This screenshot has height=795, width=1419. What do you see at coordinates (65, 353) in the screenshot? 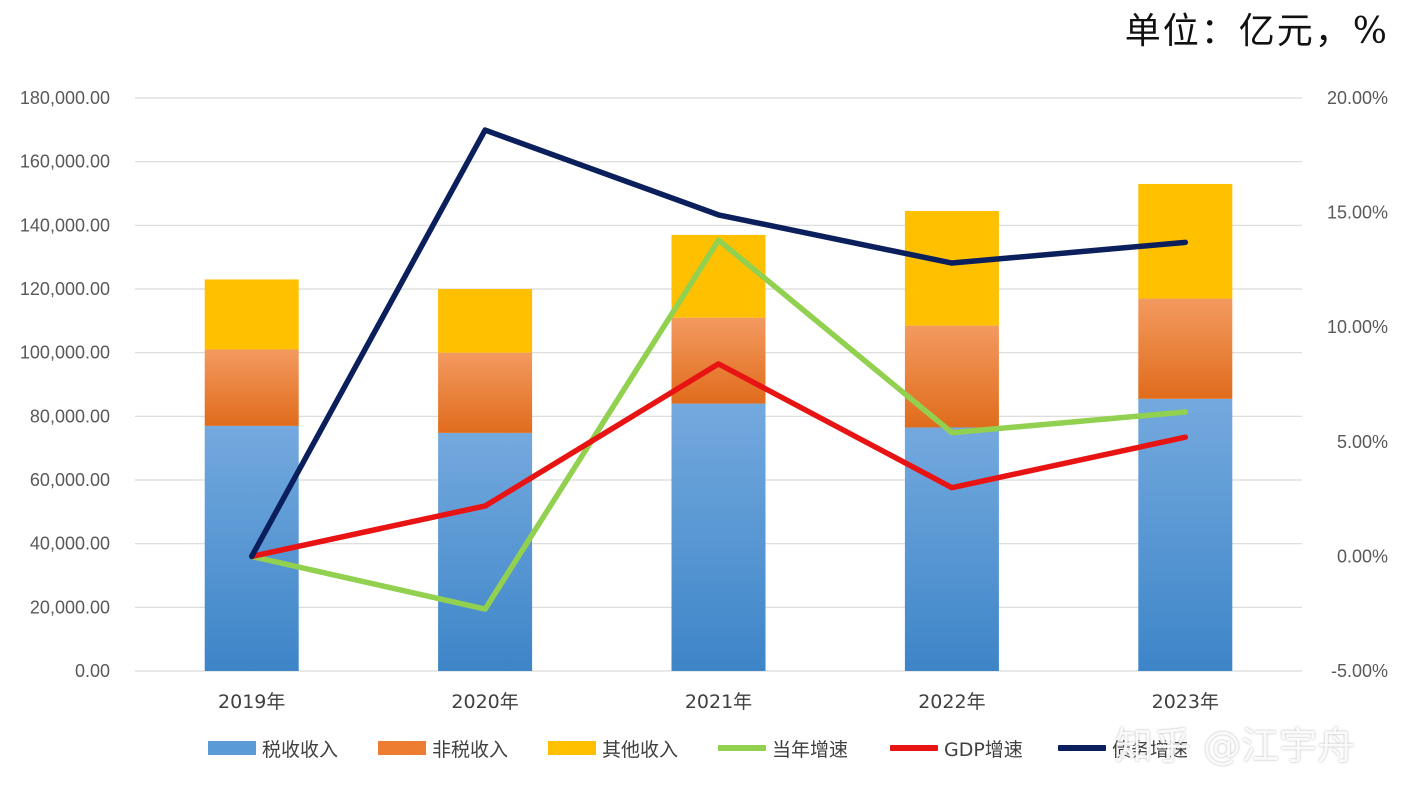
I see `left-tick-label: 100,000.00` at bounding box center [65, 353].